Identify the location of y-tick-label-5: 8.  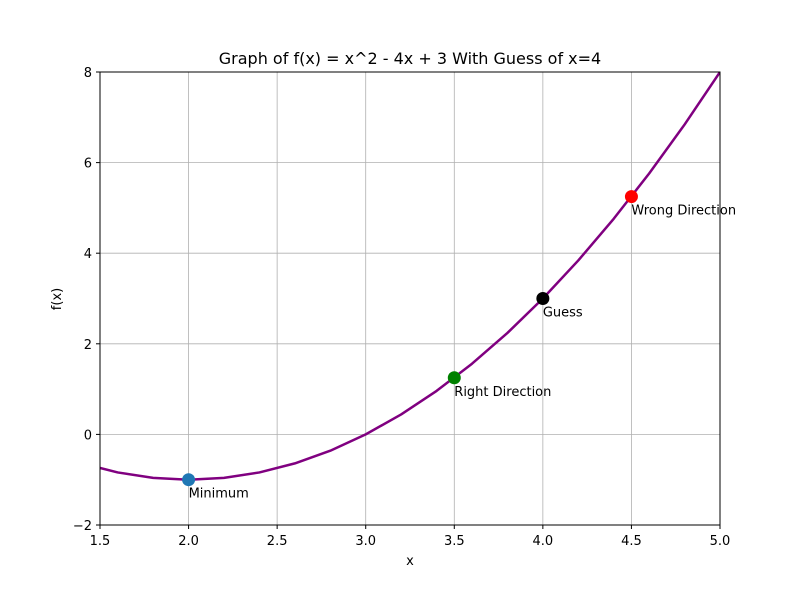
(88, 73).